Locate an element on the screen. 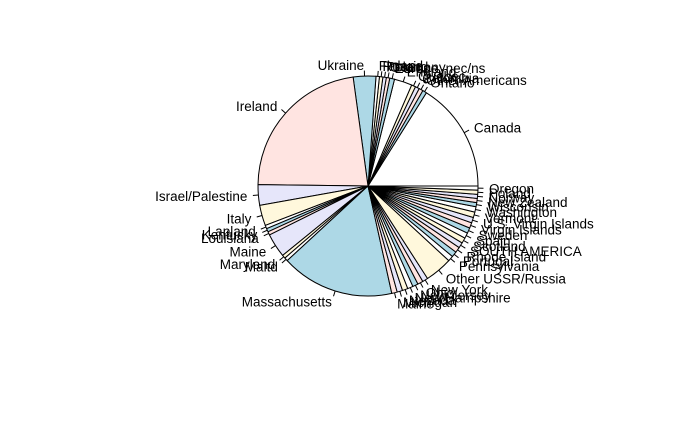  slice-label: Ohio is located at coordinates (440, 292).